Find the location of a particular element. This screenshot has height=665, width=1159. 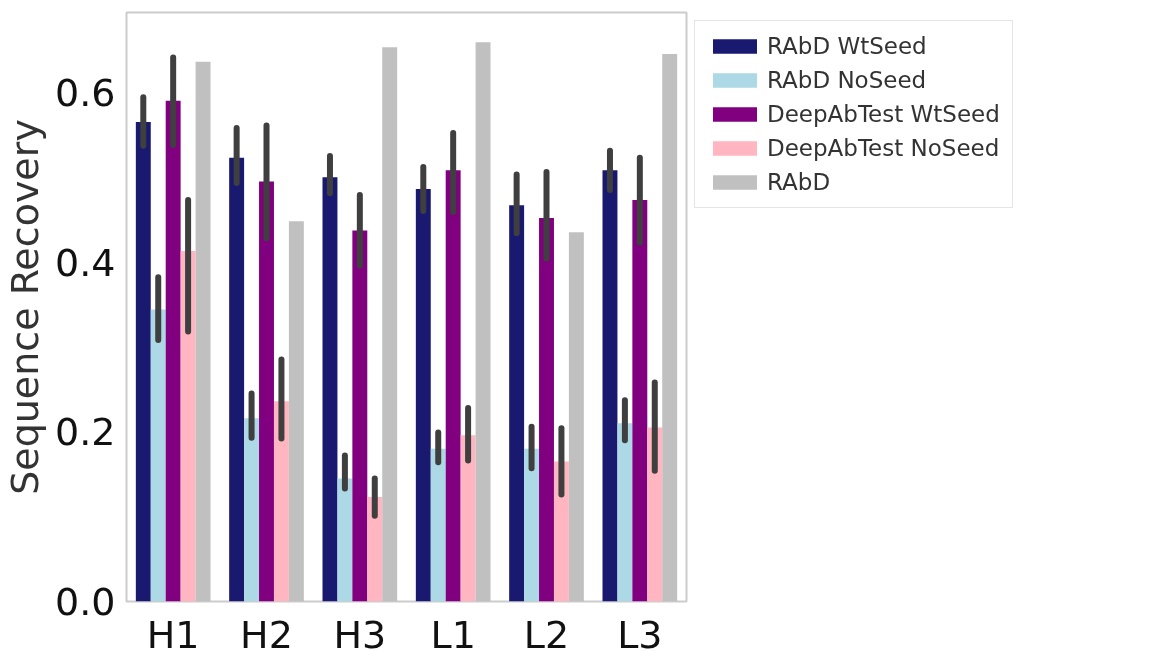

legend-label: DeepAbTest NoSeed is located at coordinates (883, 148).